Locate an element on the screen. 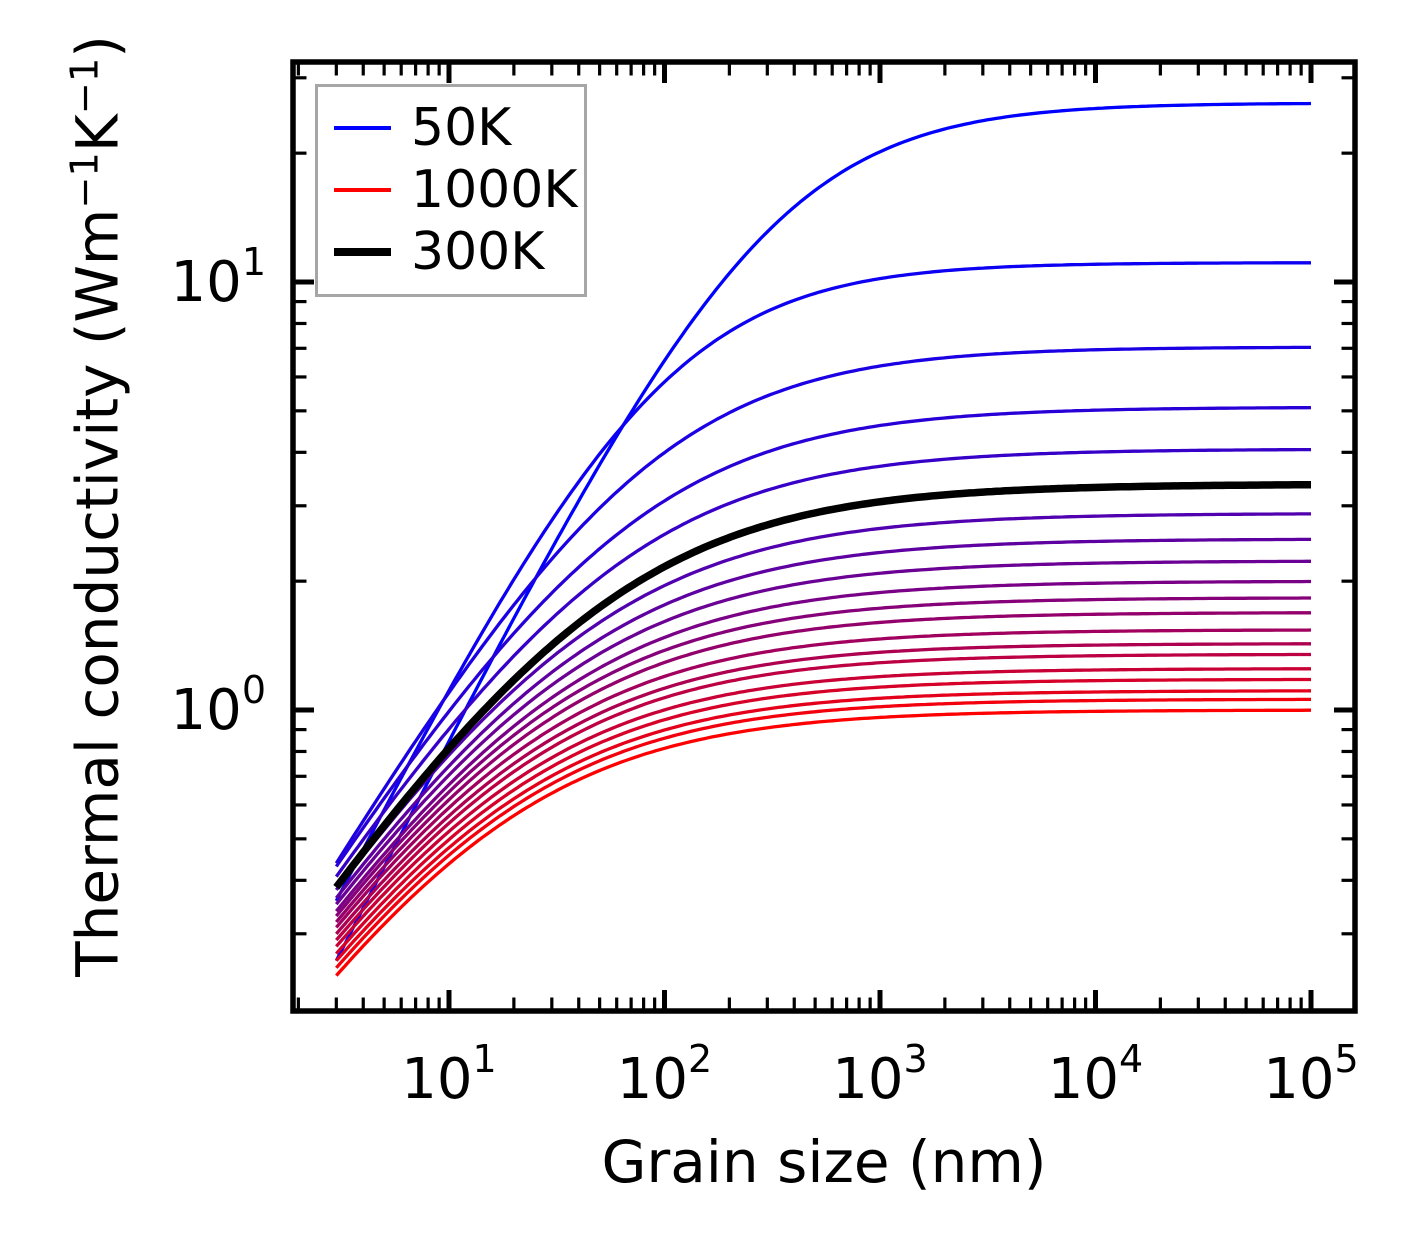 This screenshot has height=1254, width=1421. y-tick-label: 10⁰ is located at coordinates (218, 705).